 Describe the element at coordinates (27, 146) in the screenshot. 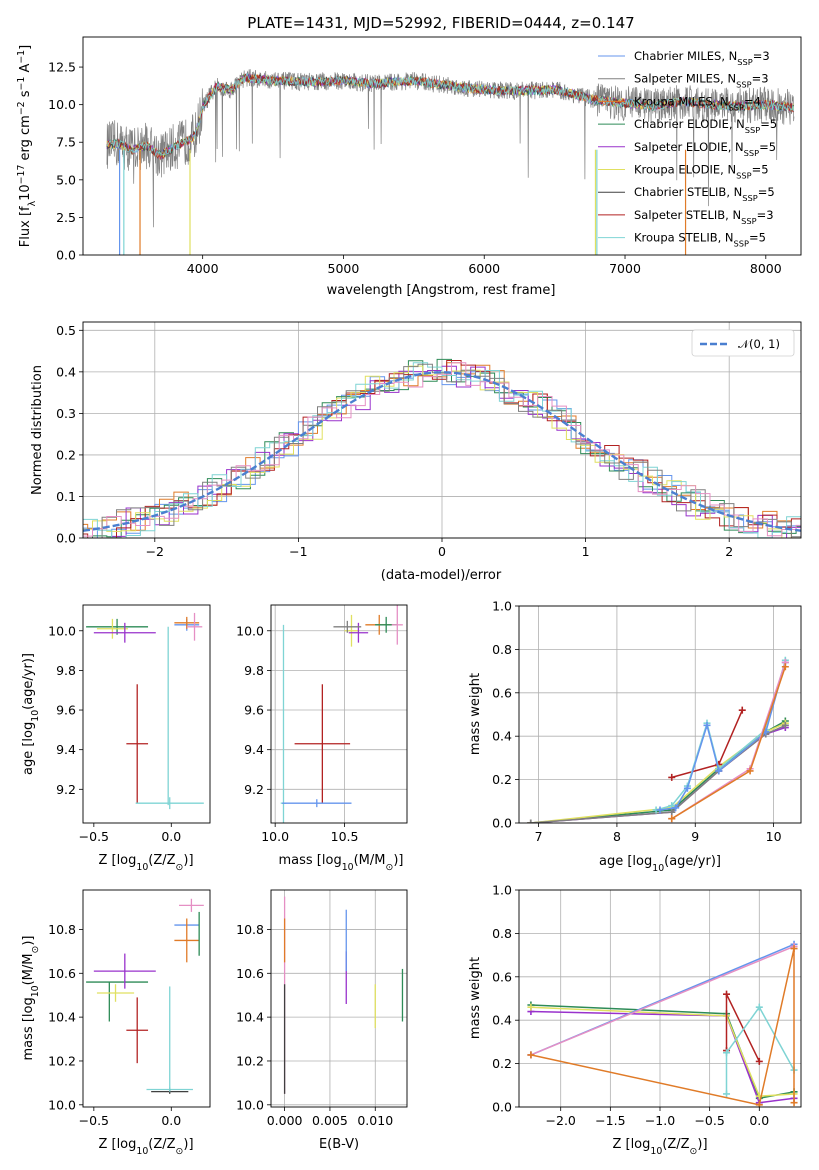

I see `y-axis-label: Flux [fλ10−17 erg cm−2 s−1 A−1]` at that location.